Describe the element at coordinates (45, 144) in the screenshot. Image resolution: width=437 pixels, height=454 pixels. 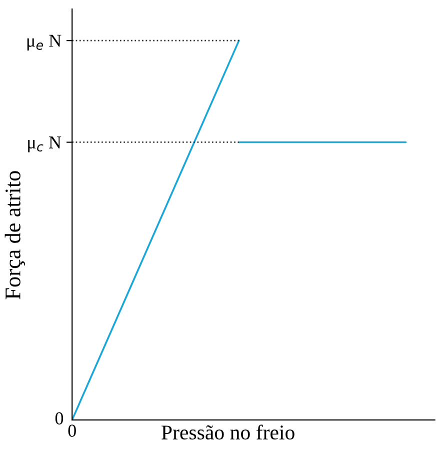
I see `ref-line-label: μ$_{c}$ N` at that location.